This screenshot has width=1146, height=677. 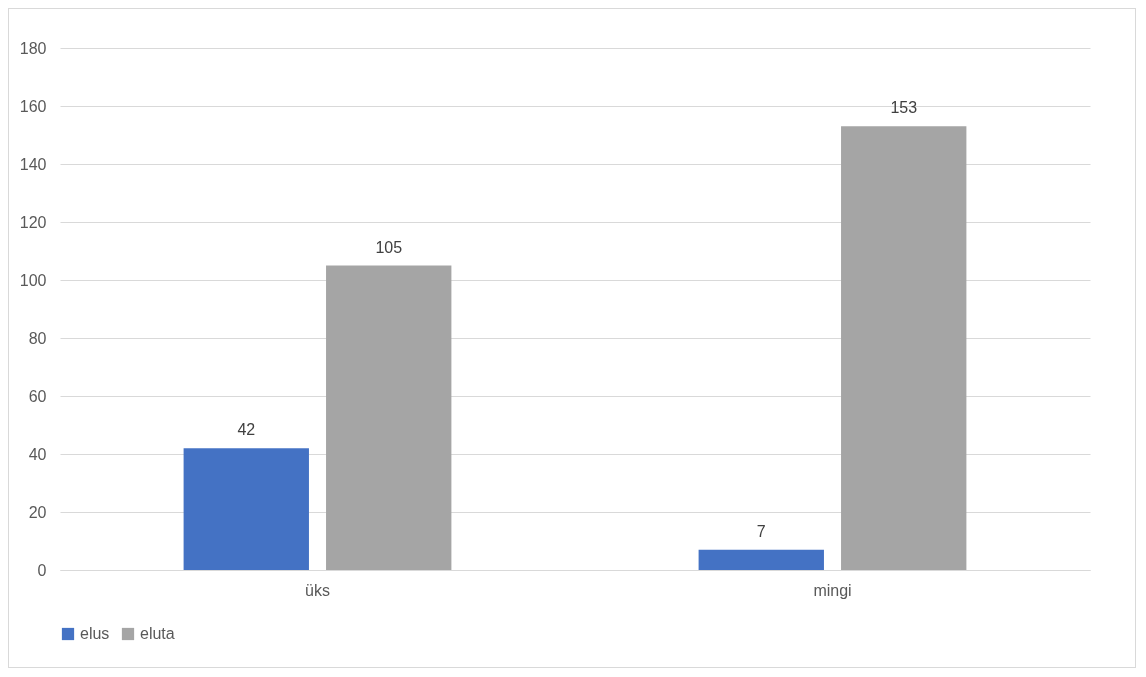 What do you see at coordinates (33, 106) in the screenshot?
I see `y-tick-label: 160` at bounding box center [33, 106].